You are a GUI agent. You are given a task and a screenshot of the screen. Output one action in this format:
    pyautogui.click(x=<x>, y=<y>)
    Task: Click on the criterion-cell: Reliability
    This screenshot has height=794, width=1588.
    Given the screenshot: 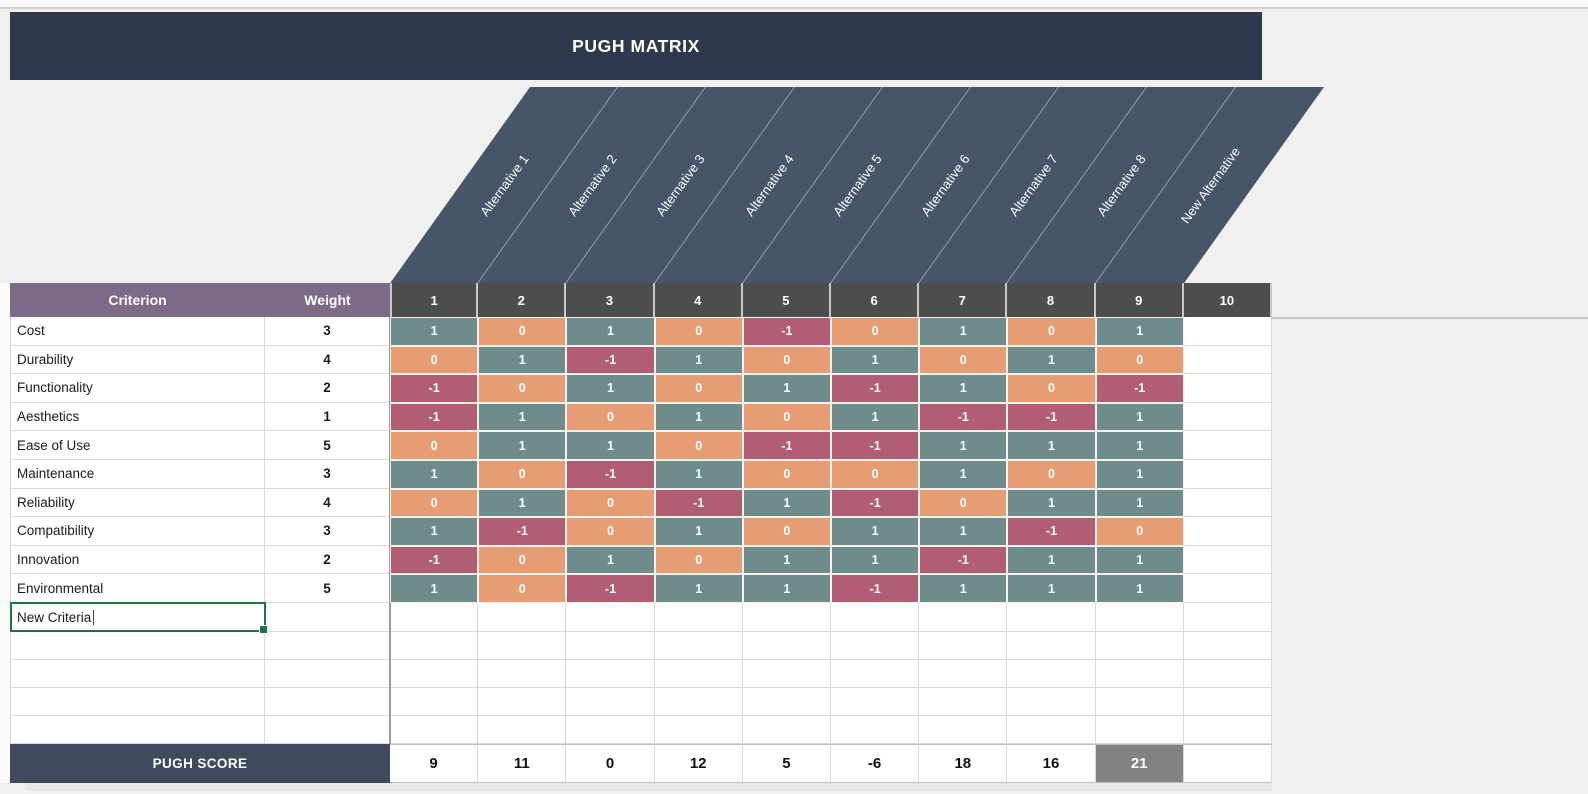 What is the action you would take?
    pyautogui.click(x=137, y=503)
    